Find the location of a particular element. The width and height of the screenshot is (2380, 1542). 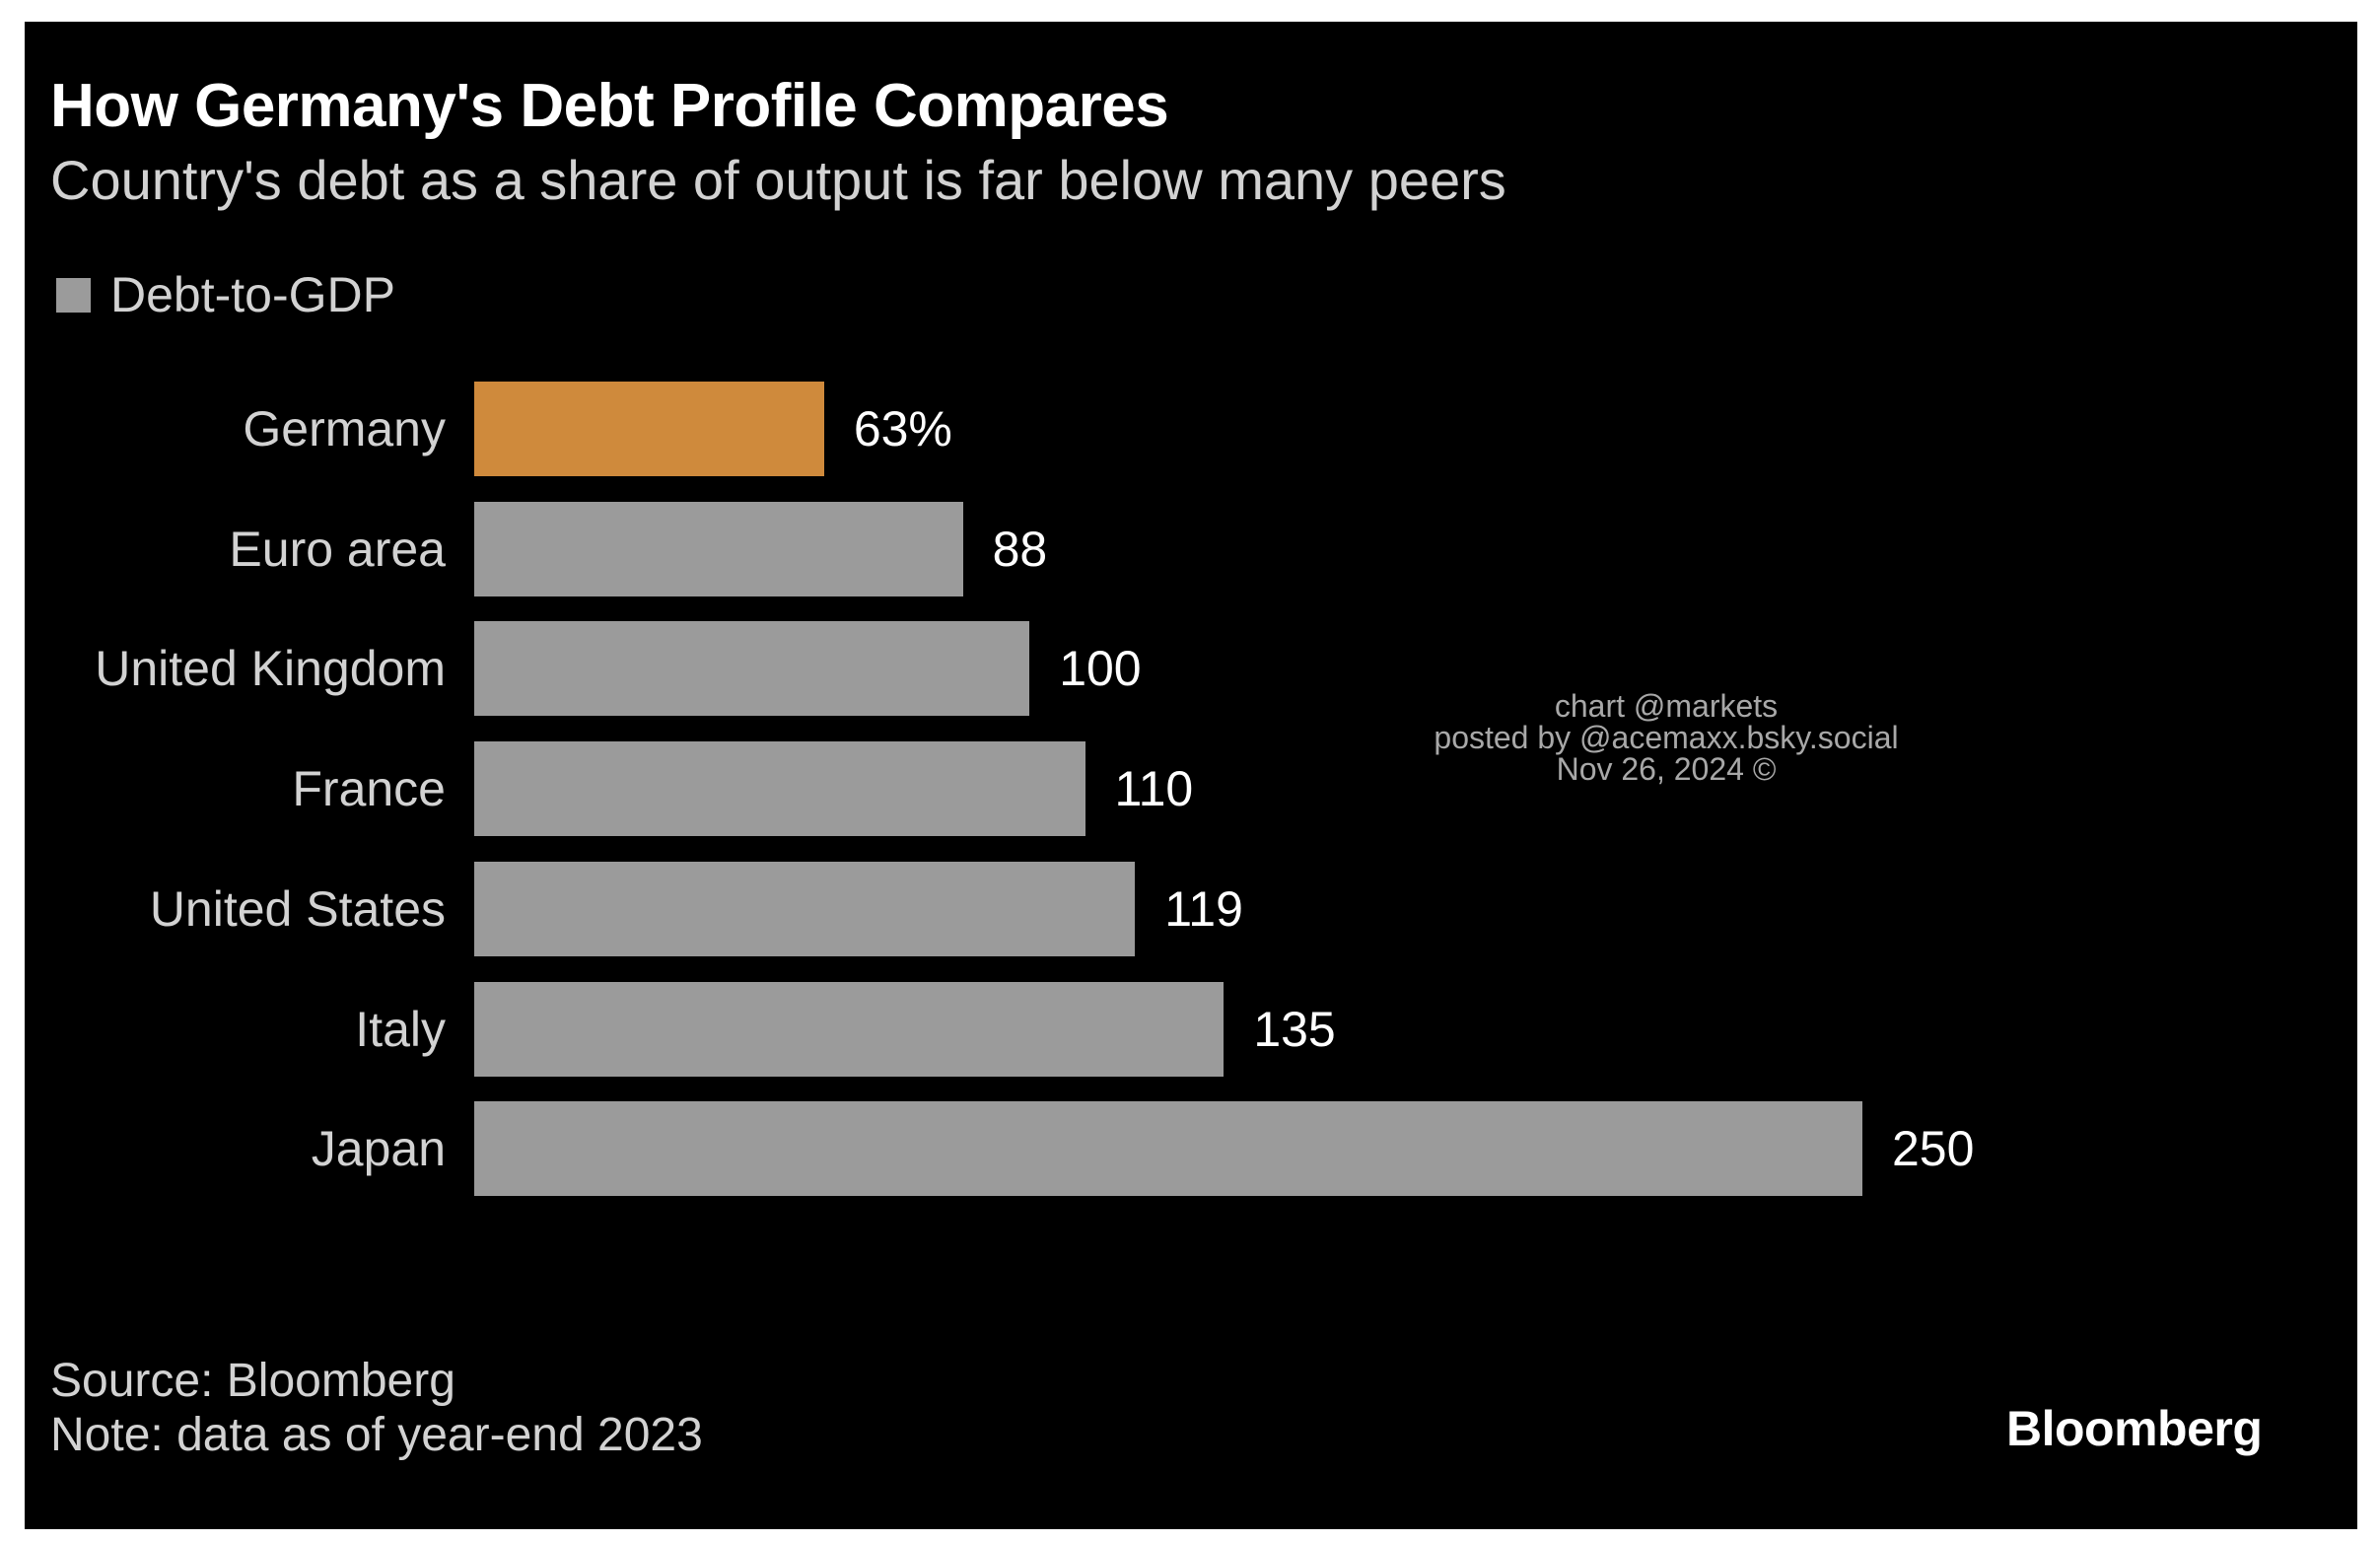

watermark-line-1: chart @markets is located at coordinates (1666, 706).